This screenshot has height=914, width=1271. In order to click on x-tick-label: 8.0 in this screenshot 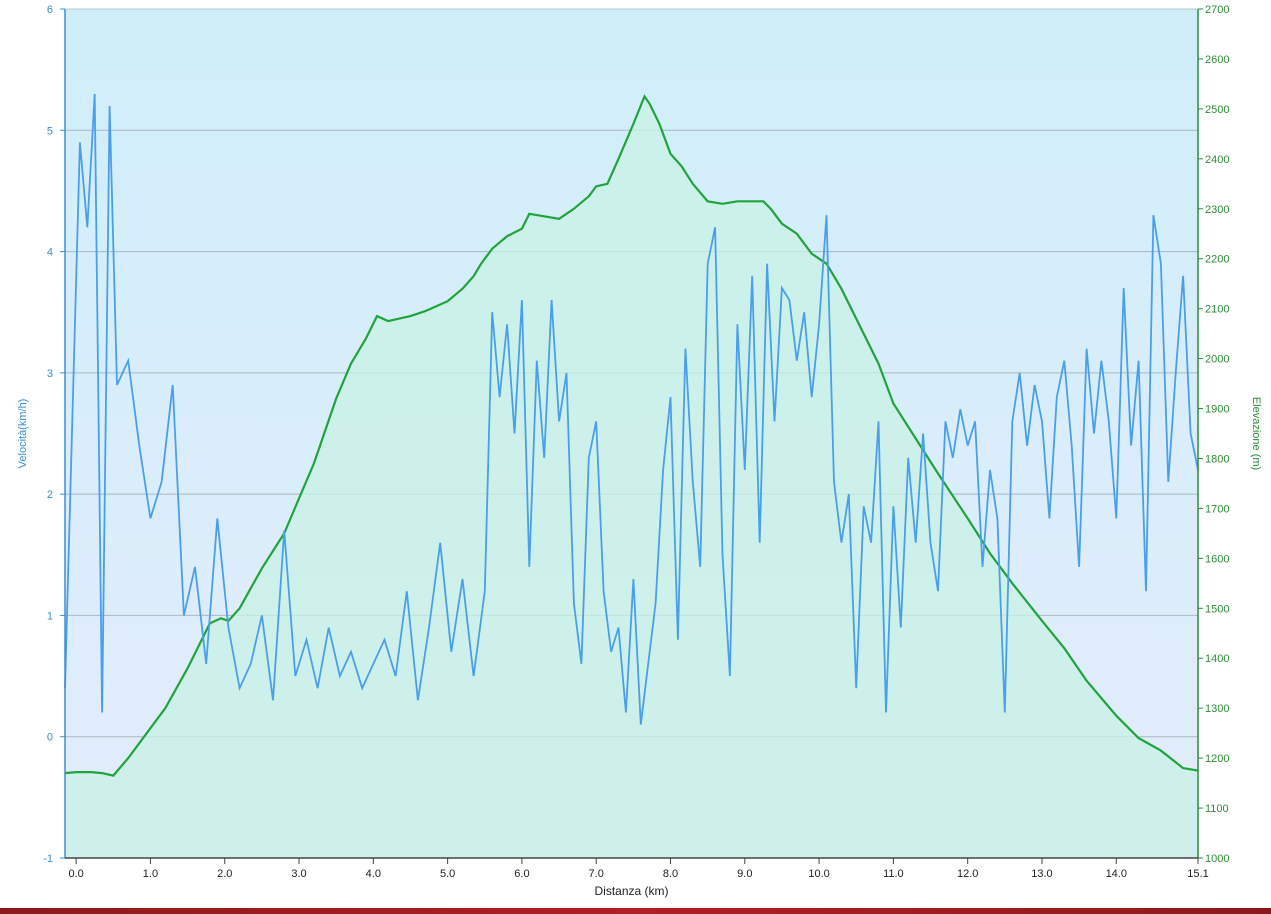, I will do `click(670, 874)`.